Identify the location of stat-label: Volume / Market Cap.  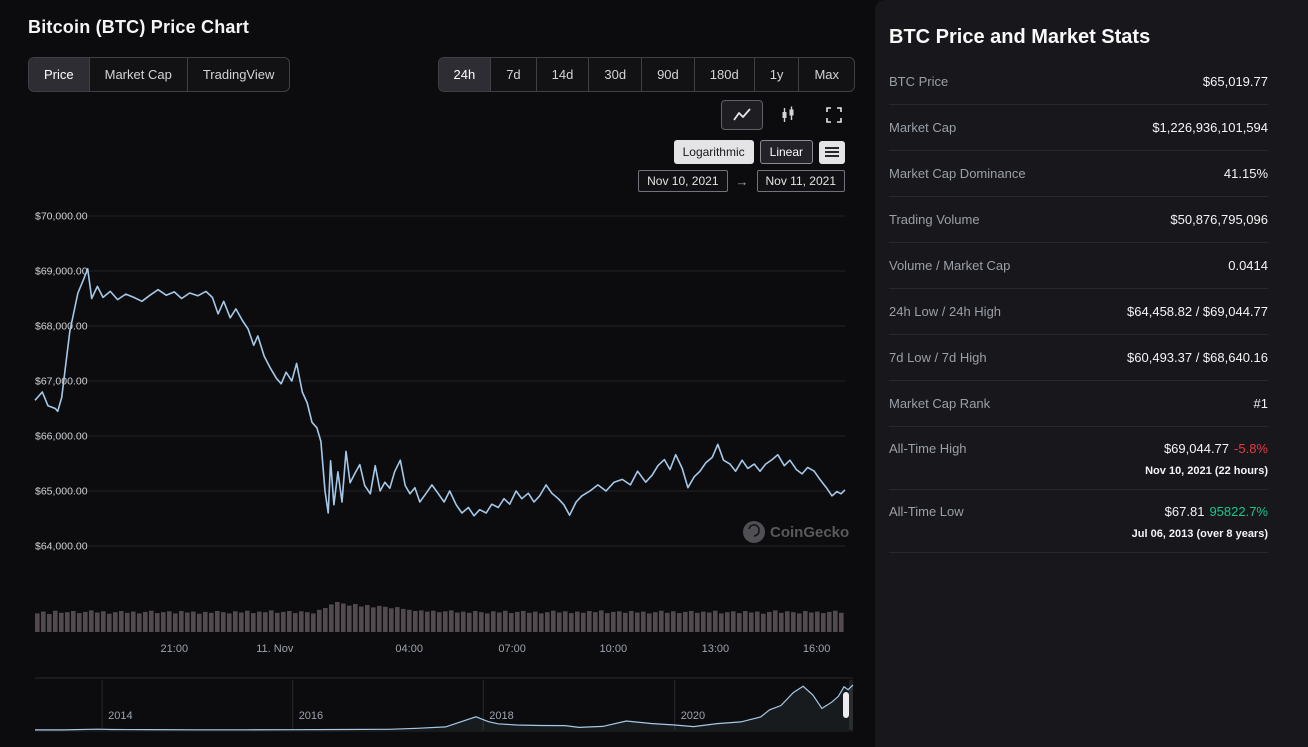
(950, 265).